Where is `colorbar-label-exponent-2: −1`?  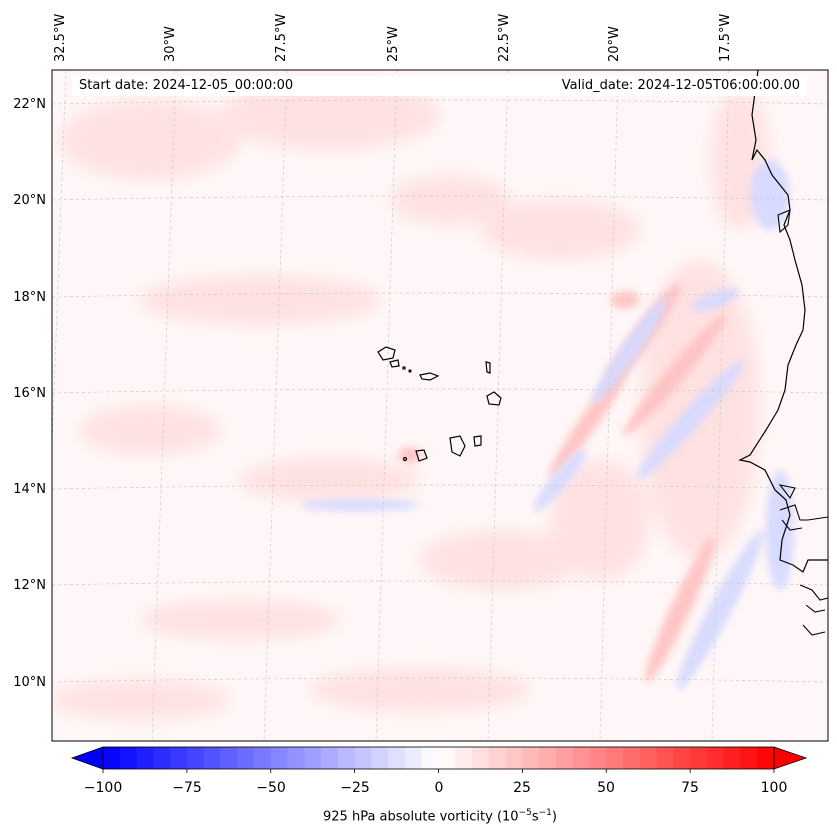 colorbar-label-exponent-2: −1 is located at coordinates (545, 813).